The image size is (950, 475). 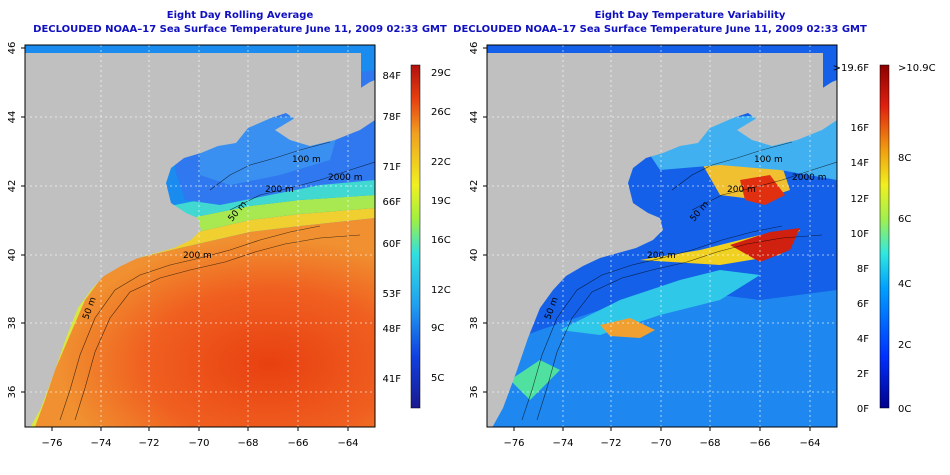 What do you see at coordinates (917, 68) in the screenshot?
I see `colorbar-label: >10.9C` at bounding box center [917, 68].